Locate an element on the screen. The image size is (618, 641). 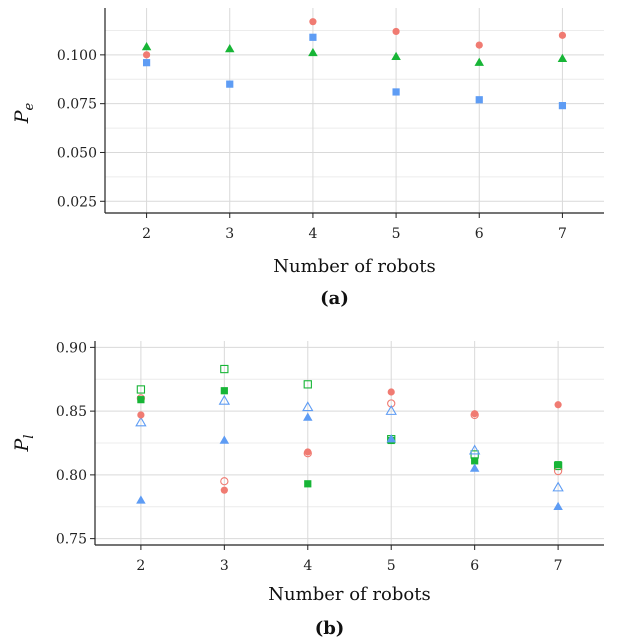
y-axis-label: Pe is located at coordinates (24, 113).